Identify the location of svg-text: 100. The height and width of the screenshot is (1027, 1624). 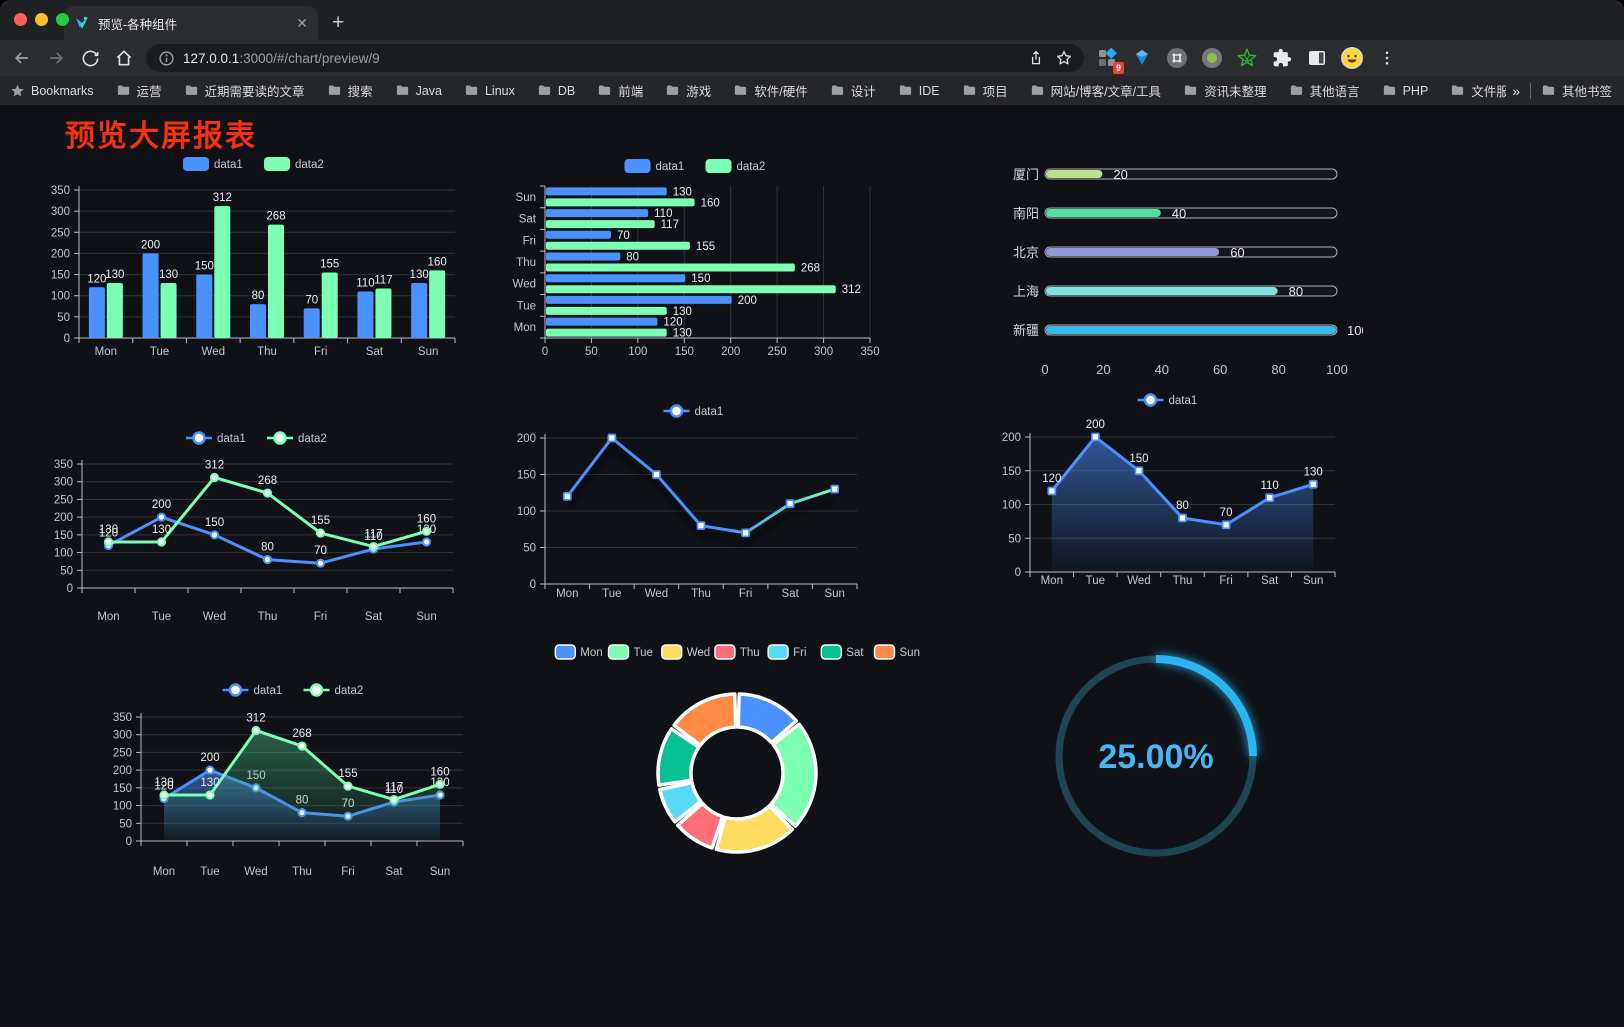
(526, 512).